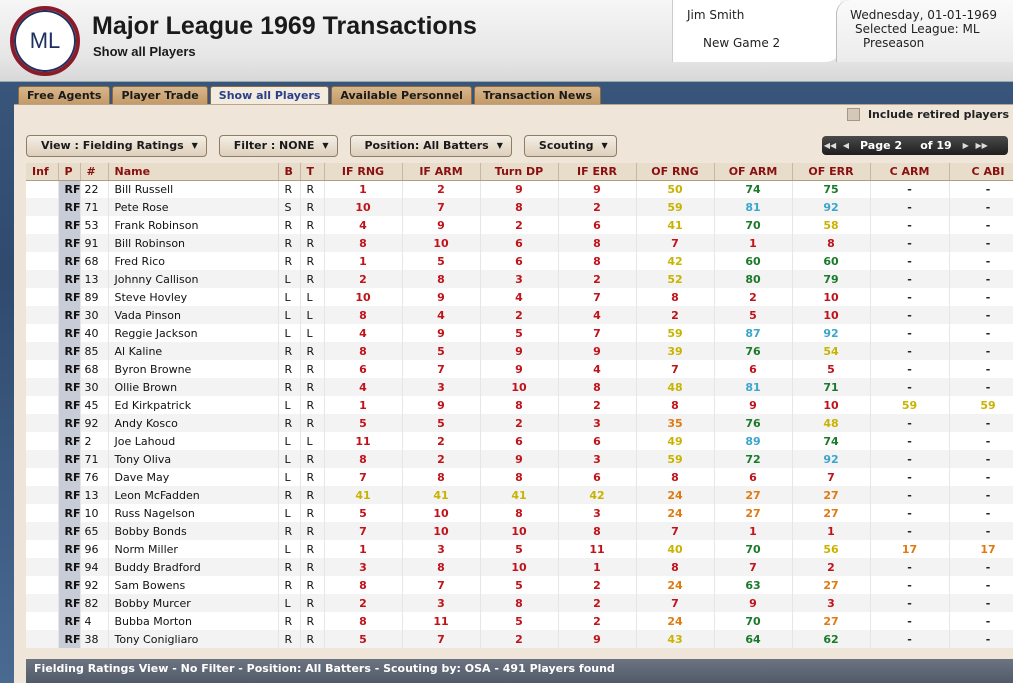  Describe the element at coordinates (64, 95) in the screenshot. I see `tab-free-agents: Free Agents` at that location.